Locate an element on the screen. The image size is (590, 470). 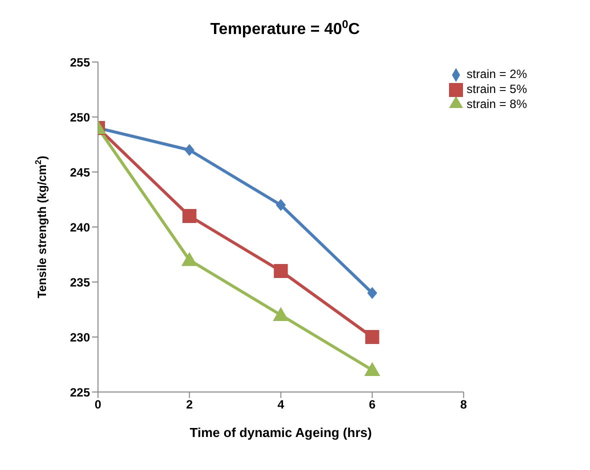
legend-label: strain = 5% is located at coordinates (496, 89).